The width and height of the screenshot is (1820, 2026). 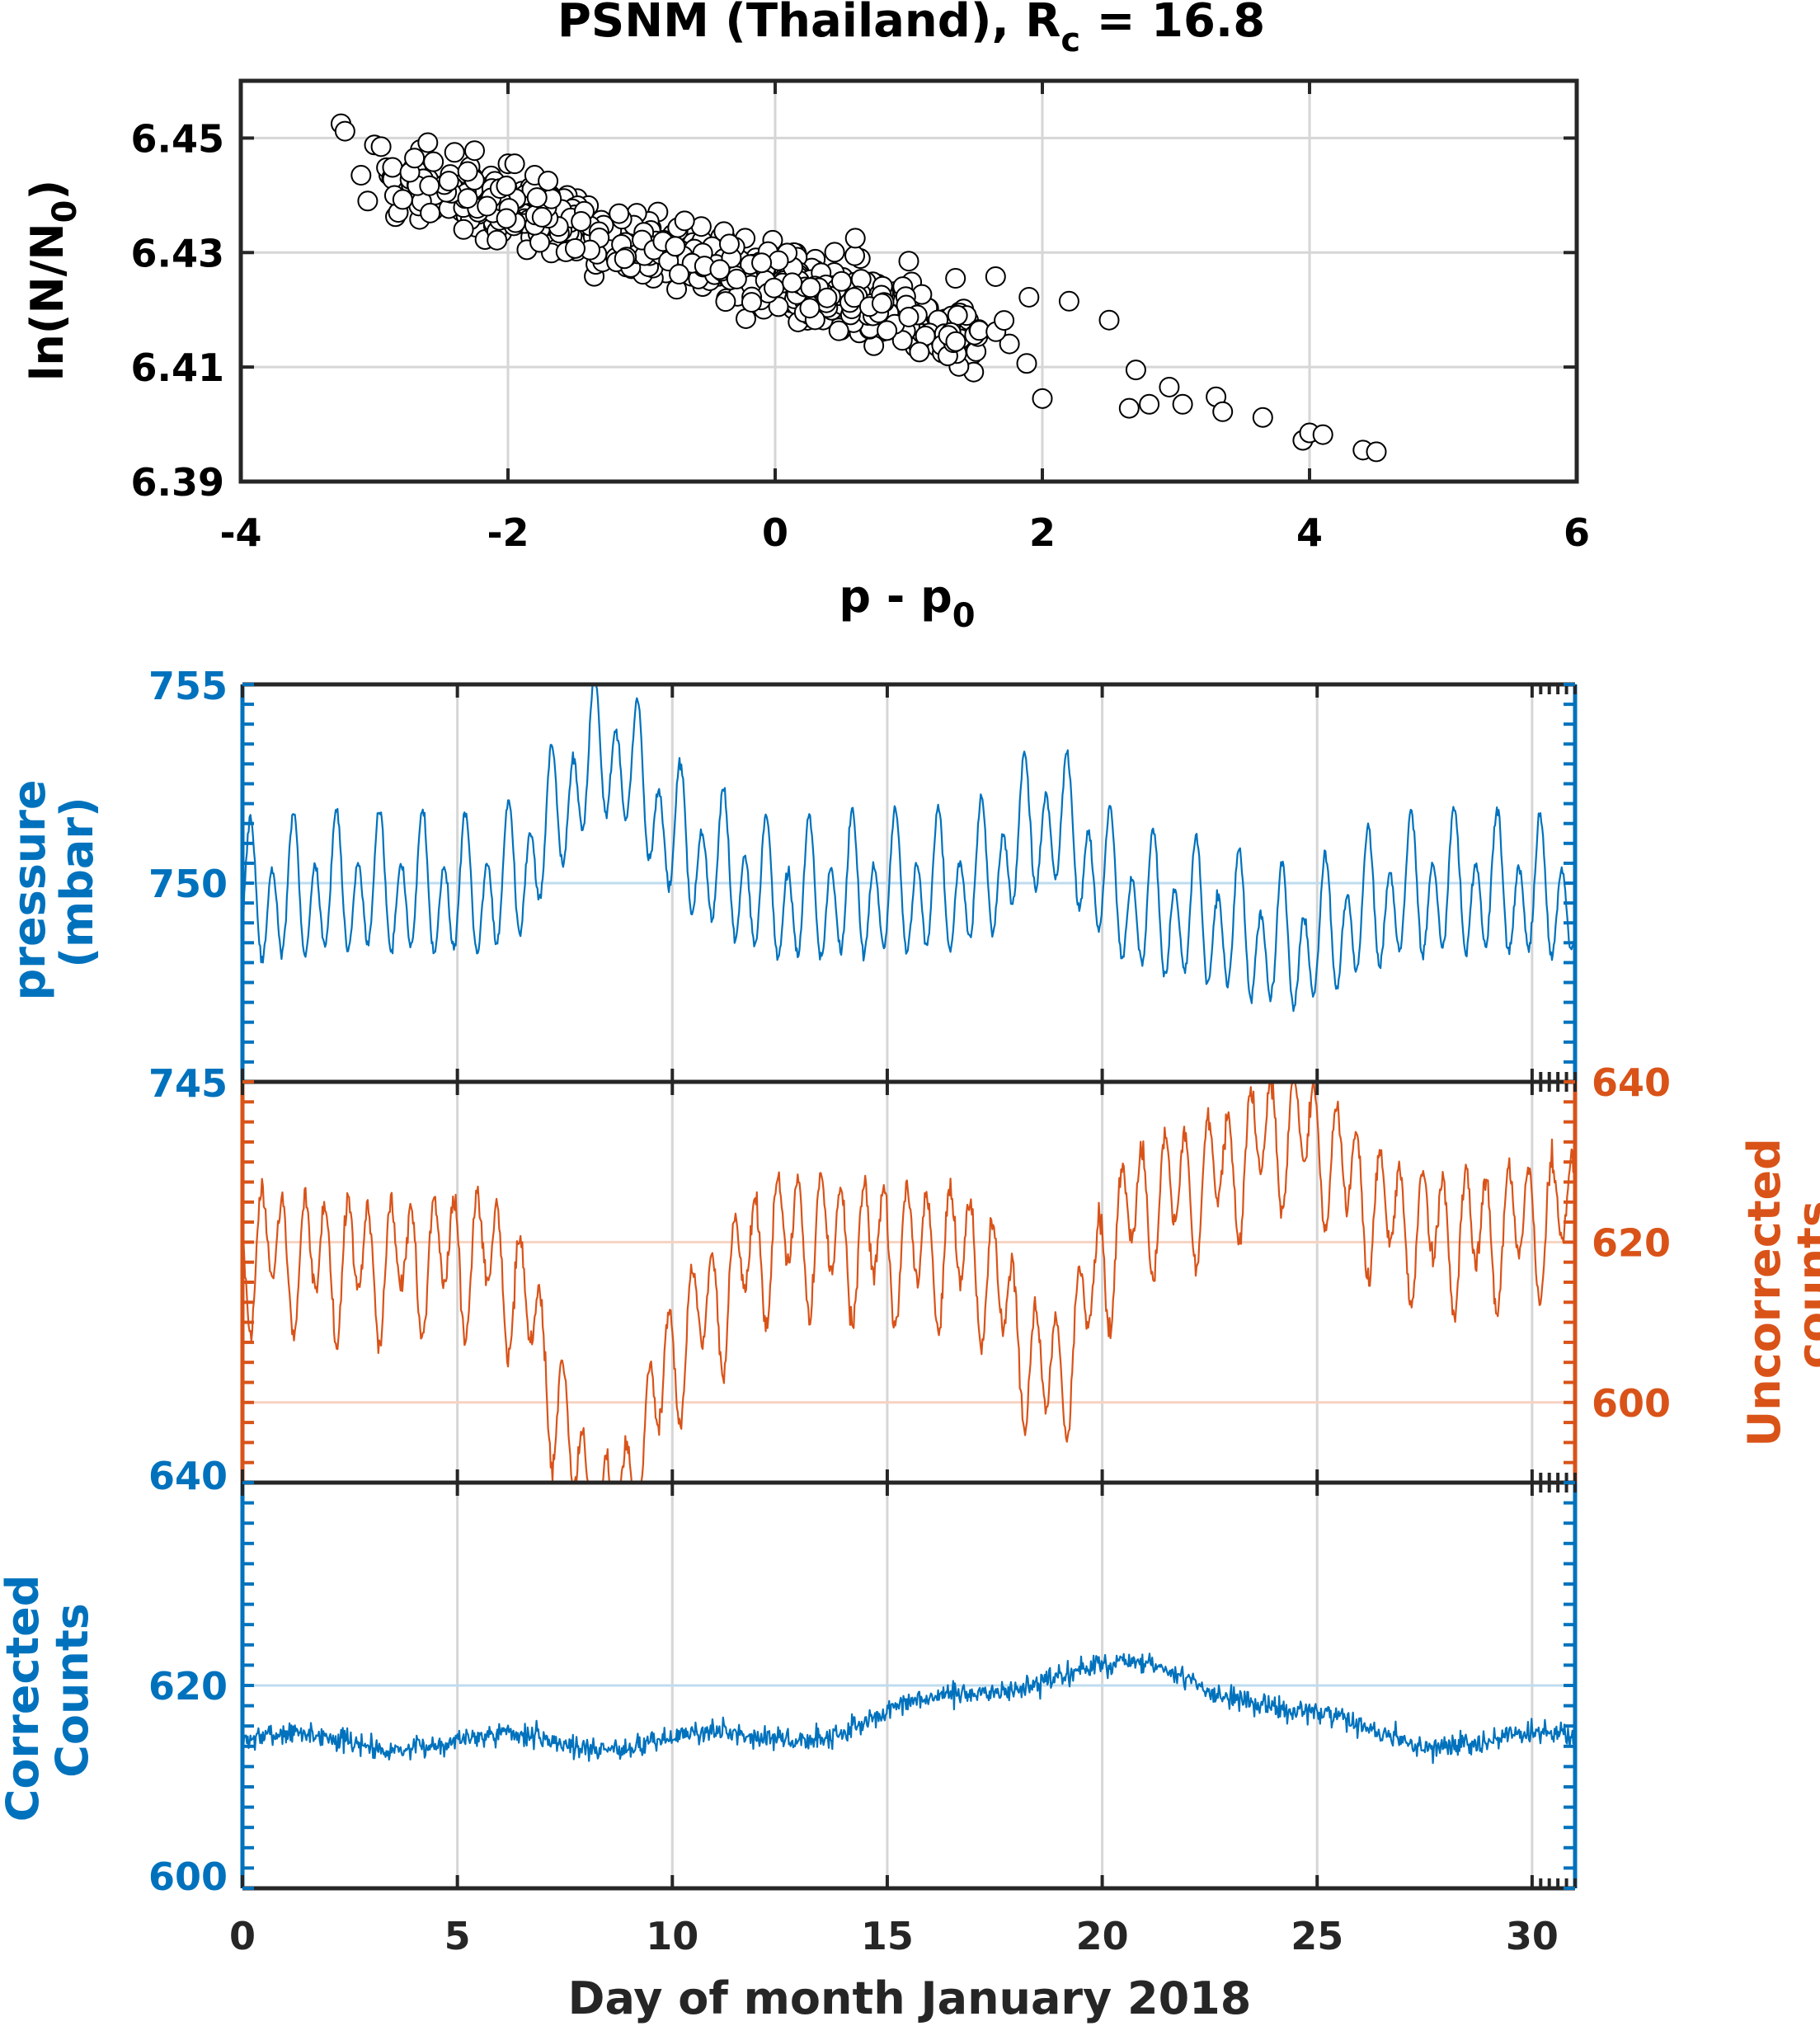 What do you see at coordinates (887, 1936) in the screenshot?
I see `x-tick-label: 15` at bounding box center [887, 1936].